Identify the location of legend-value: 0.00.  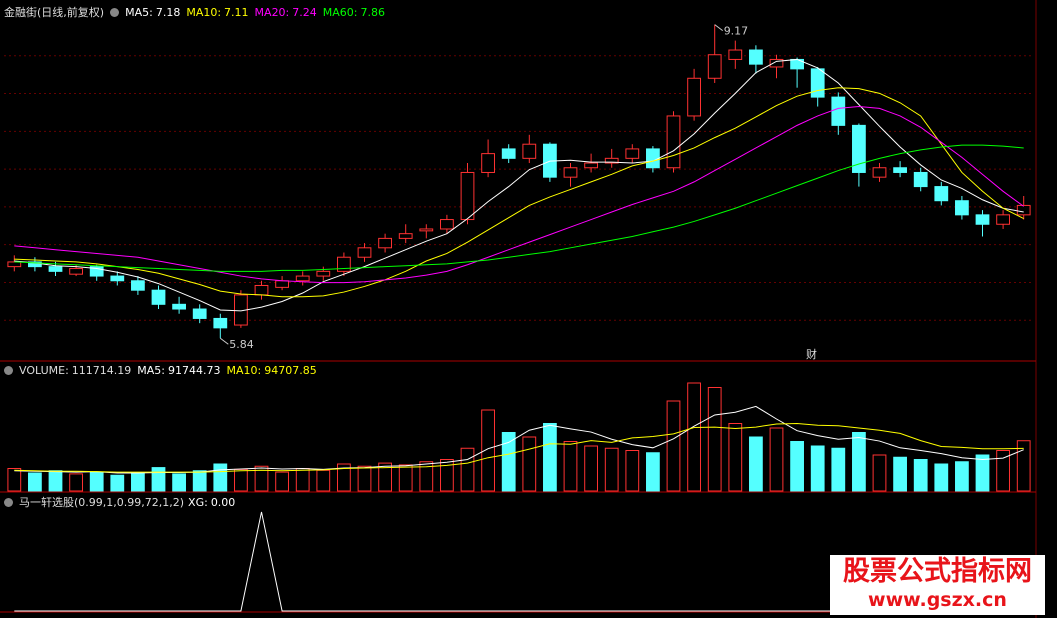
(223, 502).